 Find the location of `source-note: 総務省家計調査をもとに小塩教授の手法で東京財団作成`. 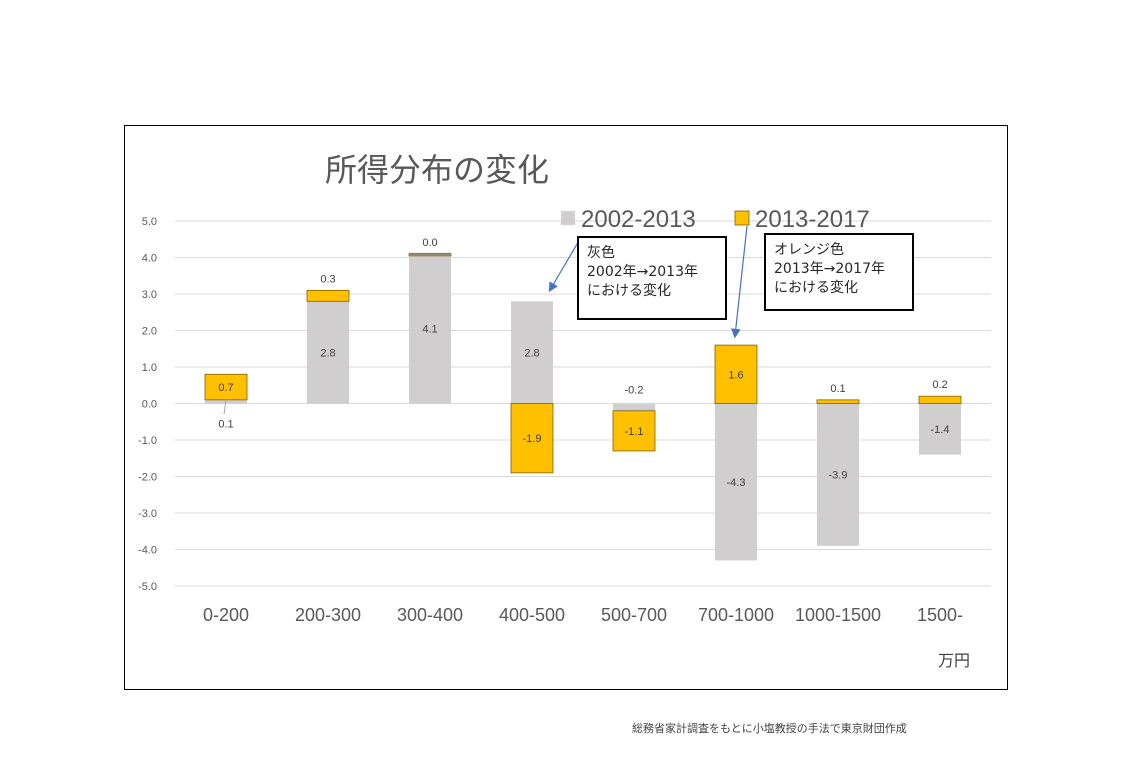

source-note: 総務省家計調査をもとに小塩教授の手法で東京財団作成 is located at coordinates (769, 728).